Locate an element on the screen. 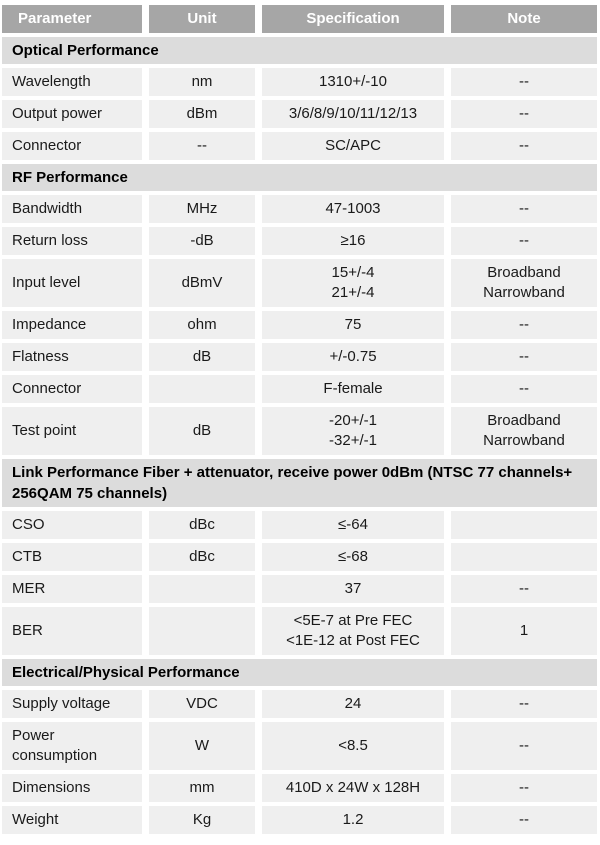 The image size is (600, 845). spec-cell: 37 is located at coordinates (353, 589).